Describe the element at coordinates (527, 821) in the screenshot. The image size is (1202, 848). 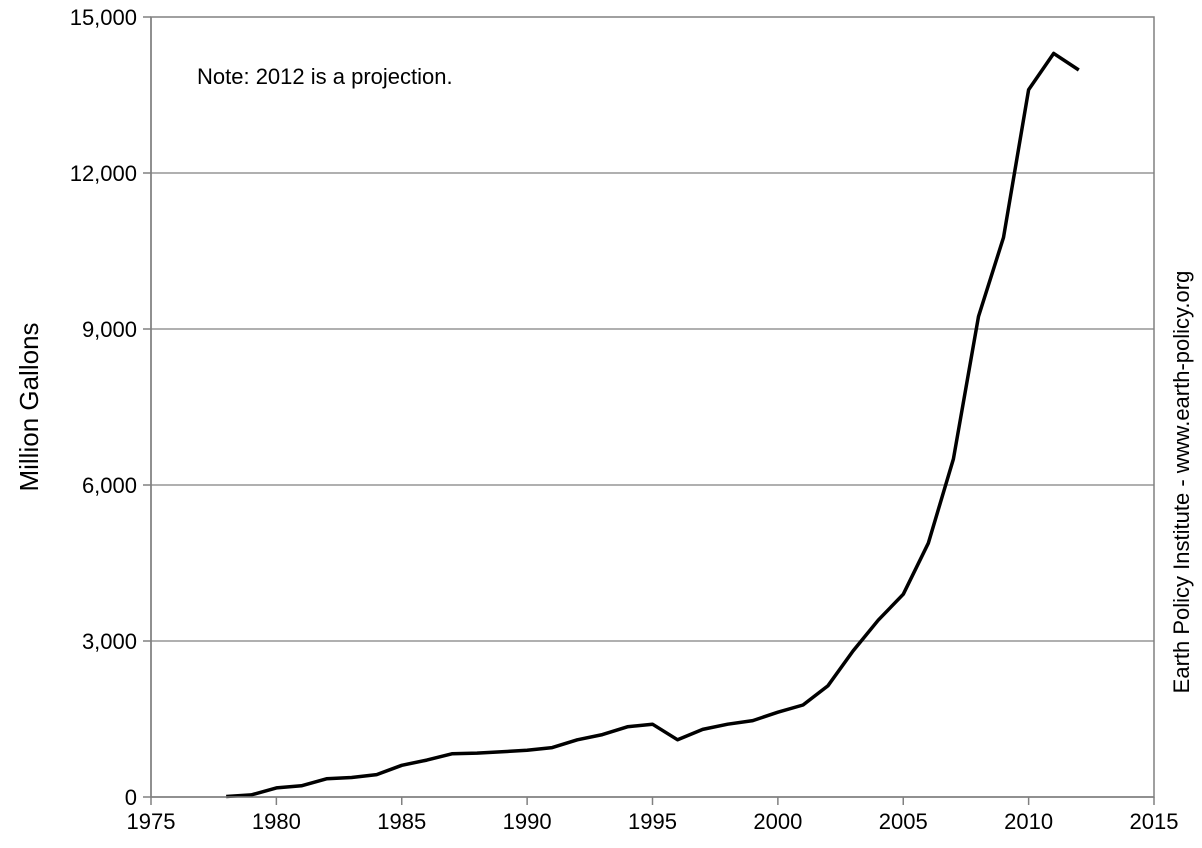
I see `x-tick-label: 1990` at that location.